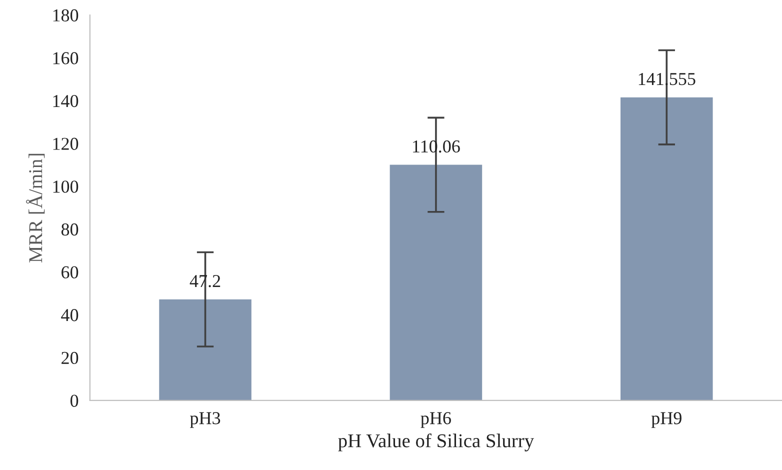 This screenshot has height=470, width=782. I want to click on y-tick-label: 0, so click(74, 400).